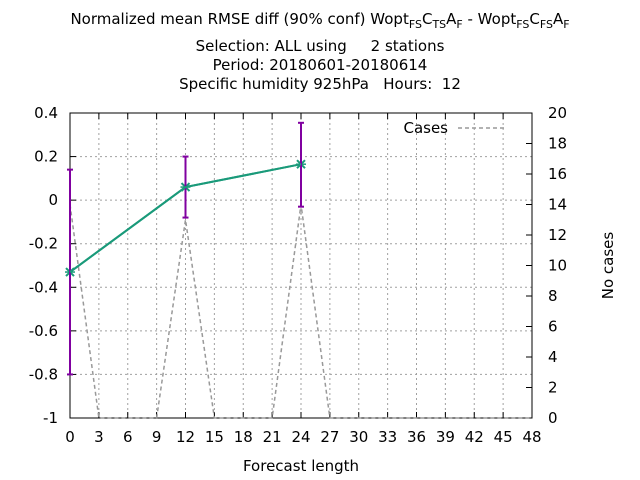 The width and height of the screenshot is (640, 480). I want to click on x-tick-label: 24, so click(300, 437).